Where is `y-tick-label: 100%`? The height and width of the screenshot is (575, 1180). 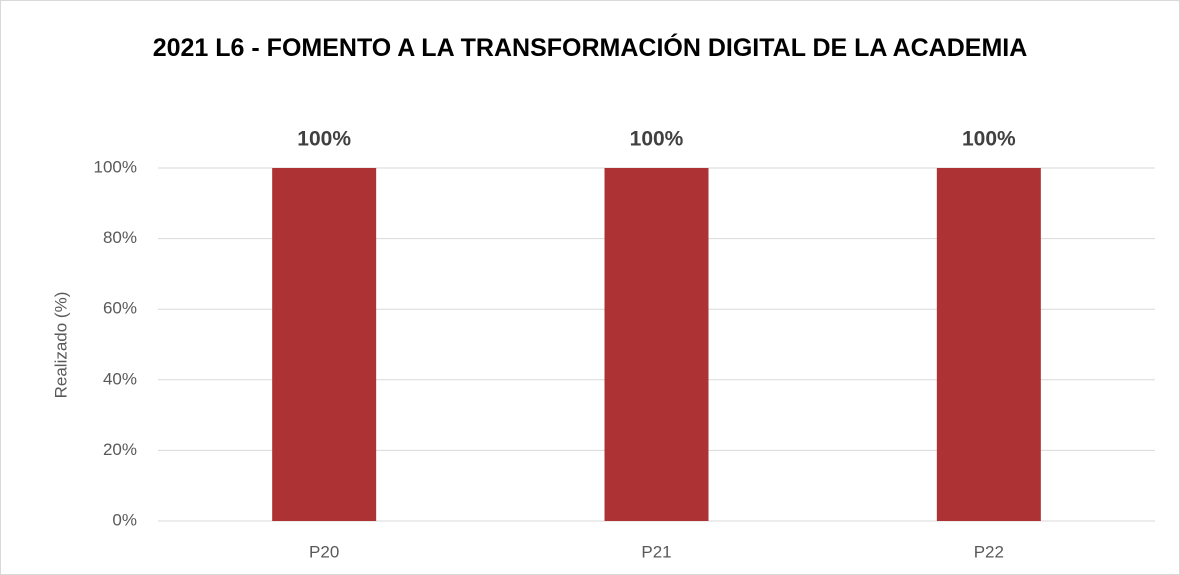
y-tick-label: 100% is located at coordinates (115, 166).